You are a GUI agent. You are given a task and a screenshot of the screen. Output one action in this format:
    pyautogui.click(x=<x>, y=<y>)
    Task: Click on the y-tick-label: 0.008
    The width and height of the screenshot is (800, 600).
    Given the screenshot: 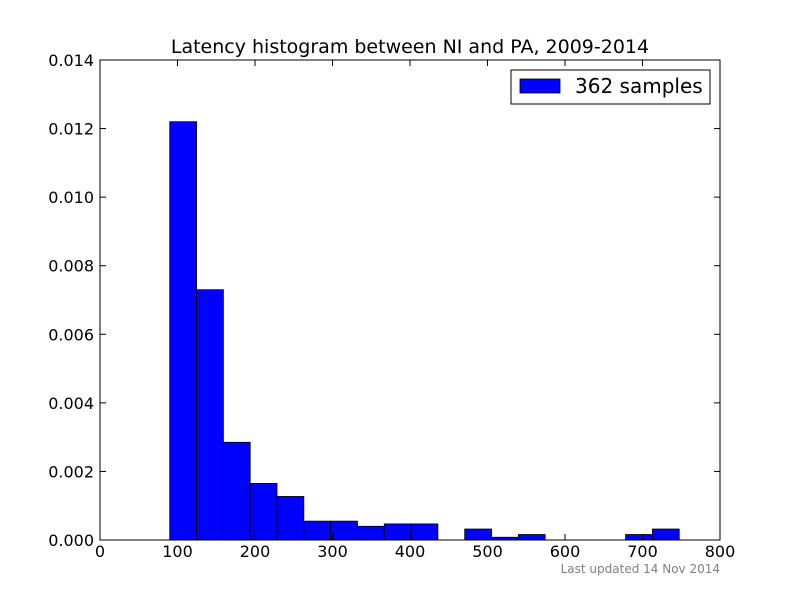 What is the action you would take?
    pyautogui.click(x=71, y=266)
    